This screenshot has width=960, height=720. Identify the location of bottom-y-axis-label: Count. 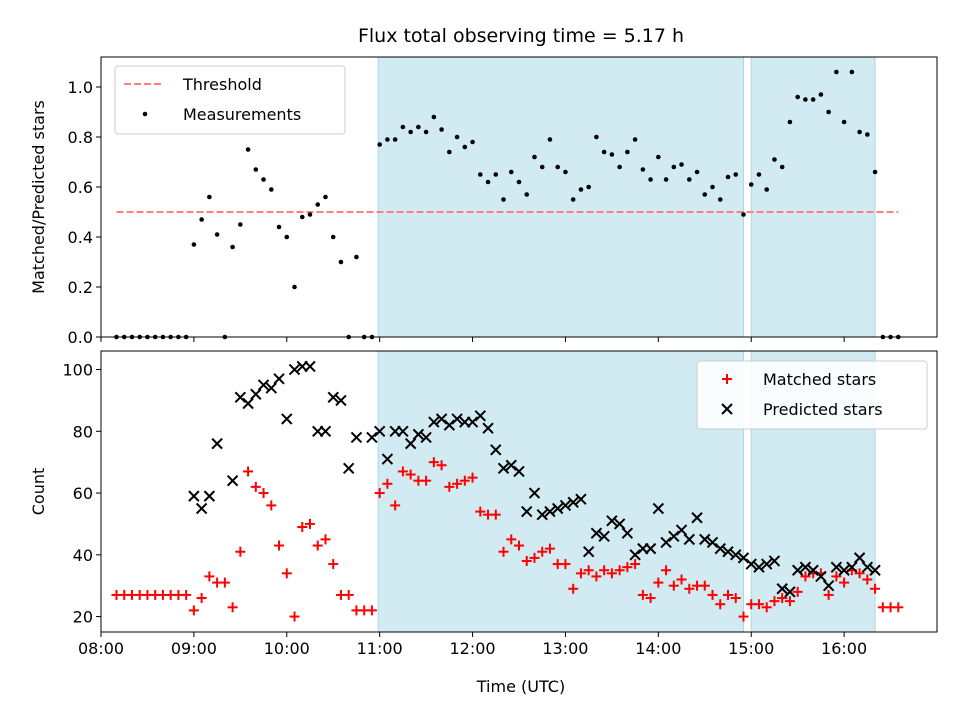
(38, 492).